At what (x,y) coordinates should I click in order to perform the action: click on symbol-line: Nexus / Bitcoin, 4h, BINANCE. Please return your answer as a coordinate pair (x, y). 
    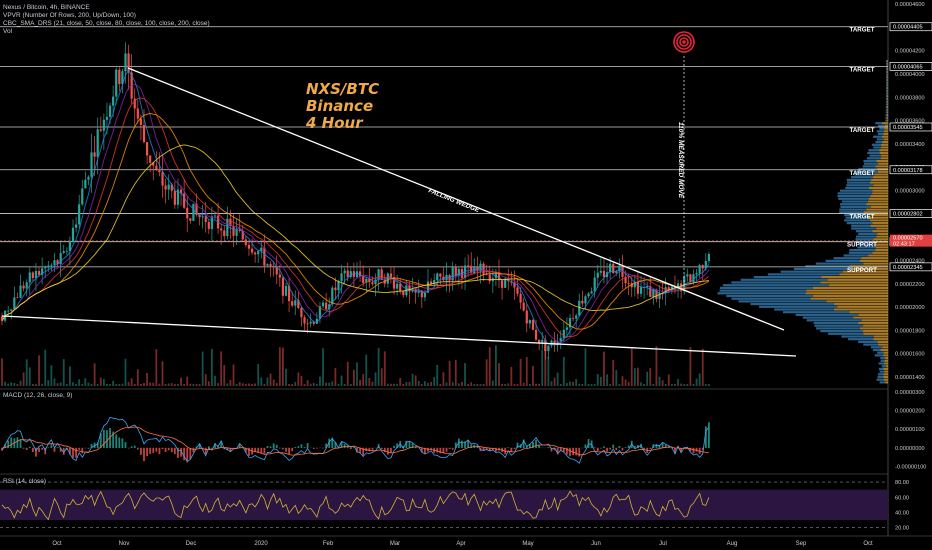
    Looking at the image, I should click on (46, 7).